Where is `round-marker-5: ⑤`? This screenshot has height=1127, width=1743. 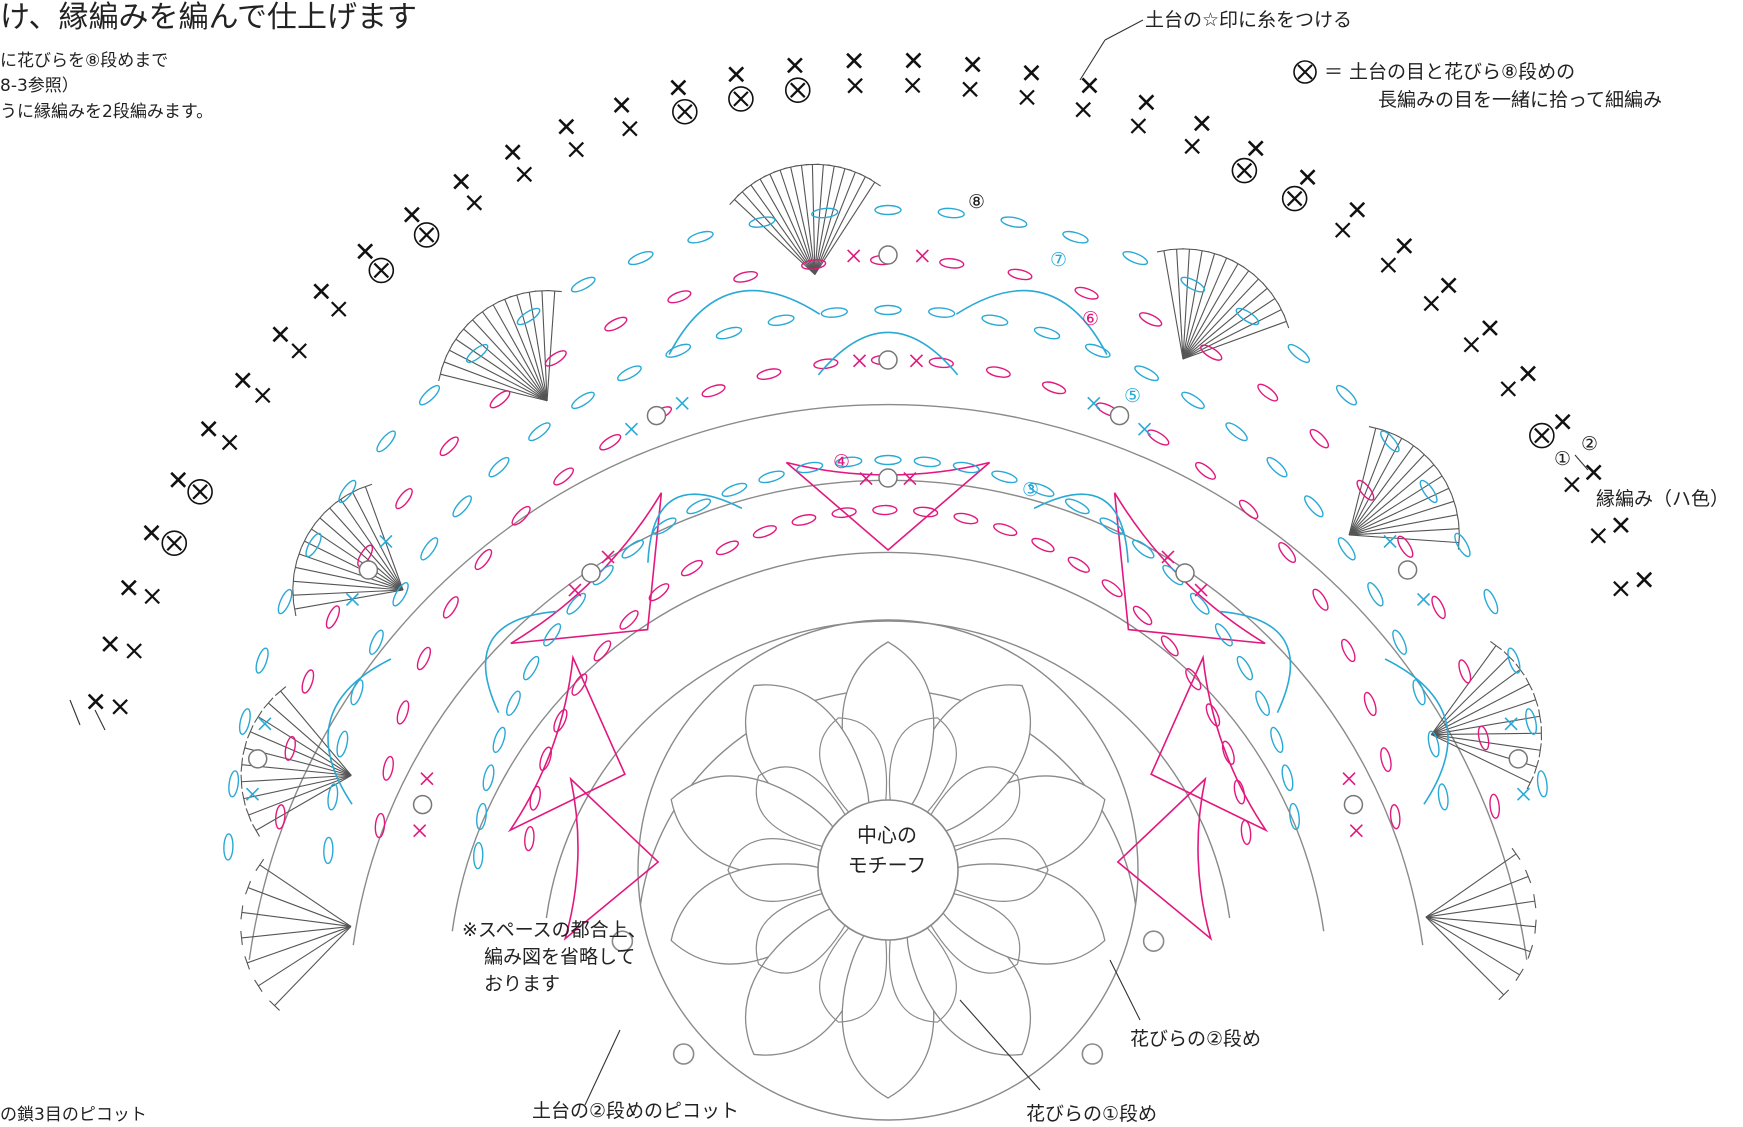 round-marker-5: ⑤ is located at coordinates (1133, 396).